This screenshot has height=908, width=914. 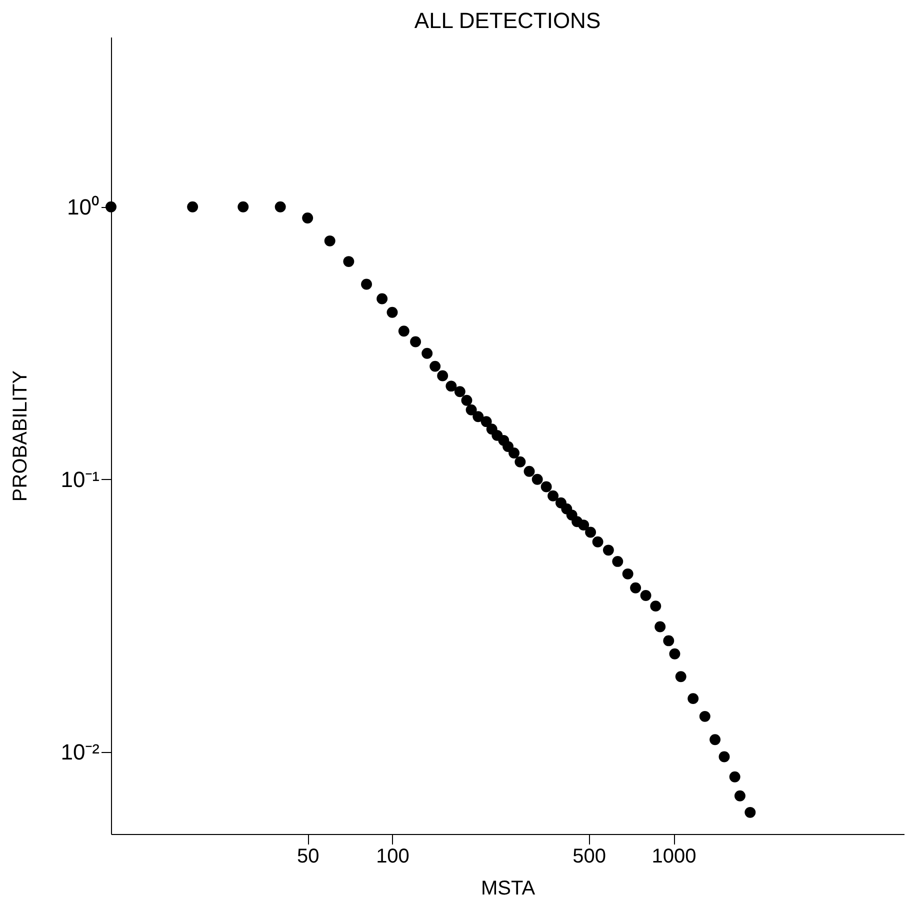 I want to click on x-tick-label: 1000, so click(x=674, y=857).